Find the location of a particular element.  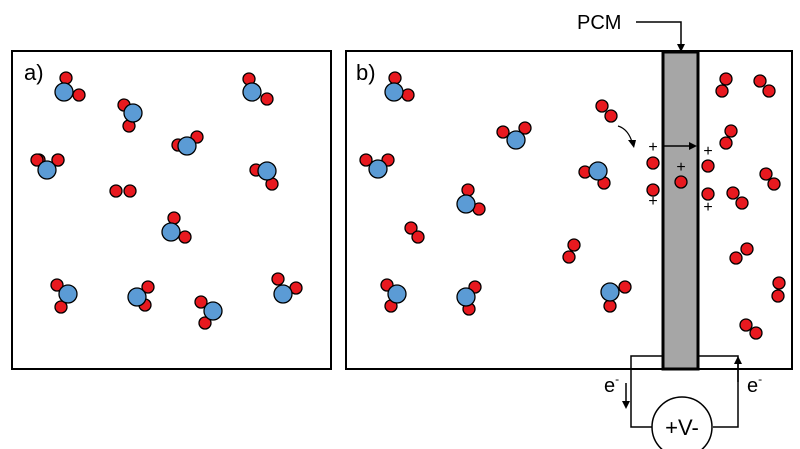

panel-b-label: b) is located at coordinates (366, 72).